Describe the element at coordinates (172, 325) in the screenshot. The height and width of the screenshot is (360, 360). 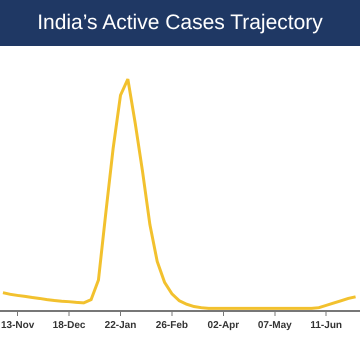
I see `x-tick-label: 26-Feb` at that location.